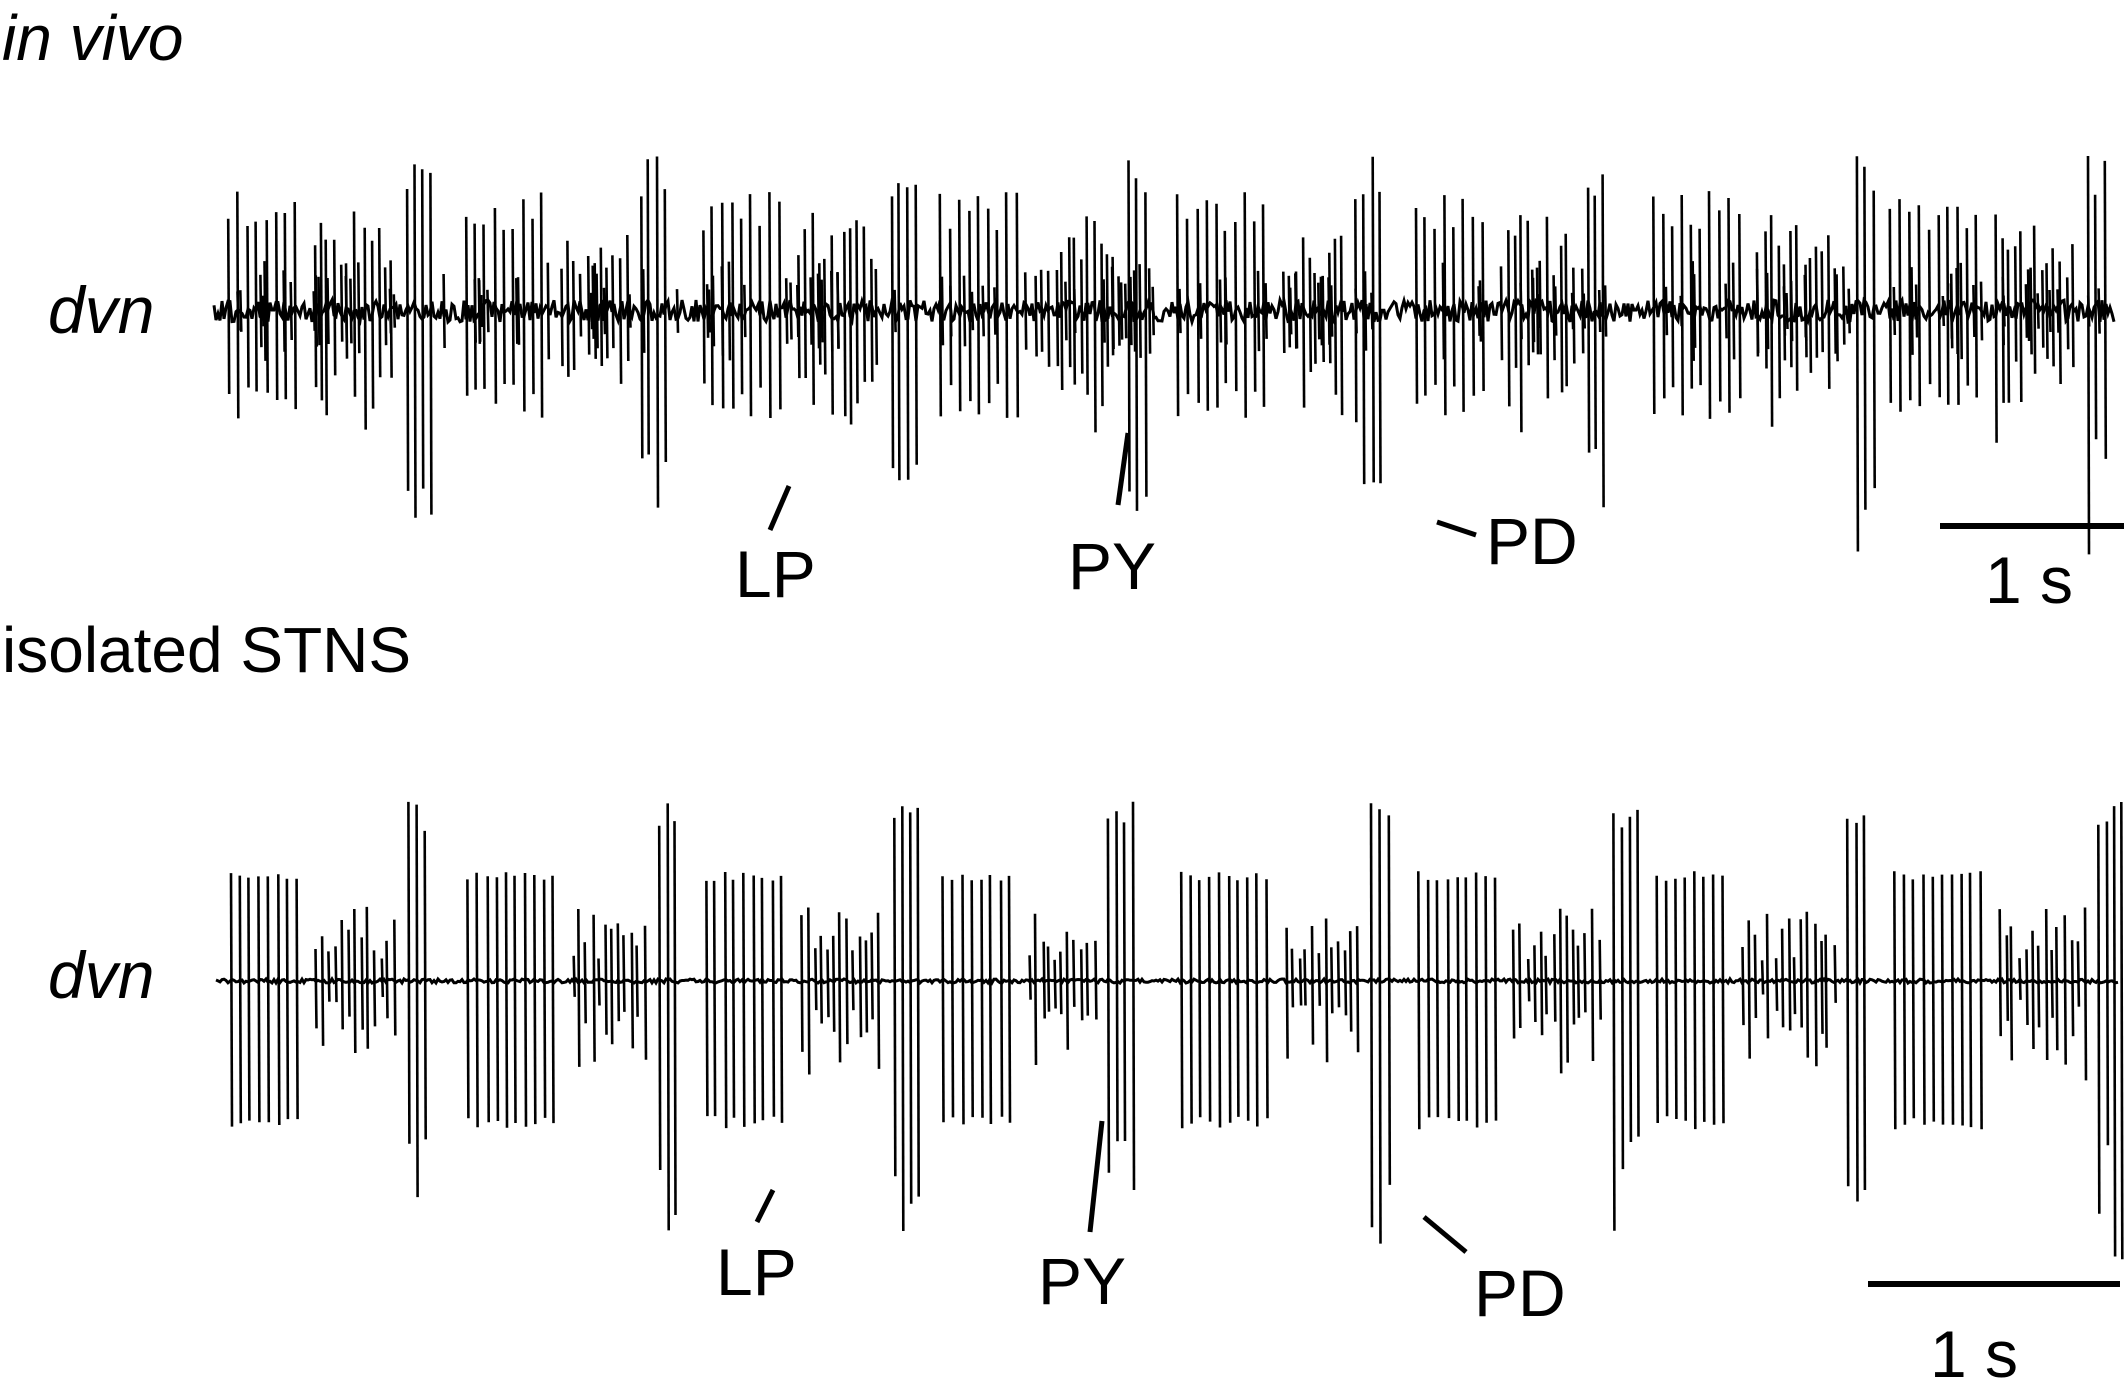  What do you see at coordinates (765, 1206) in the screenshot?
I see `pointer-line-lp-isolated-stns` at bounding box center [765, 1206].